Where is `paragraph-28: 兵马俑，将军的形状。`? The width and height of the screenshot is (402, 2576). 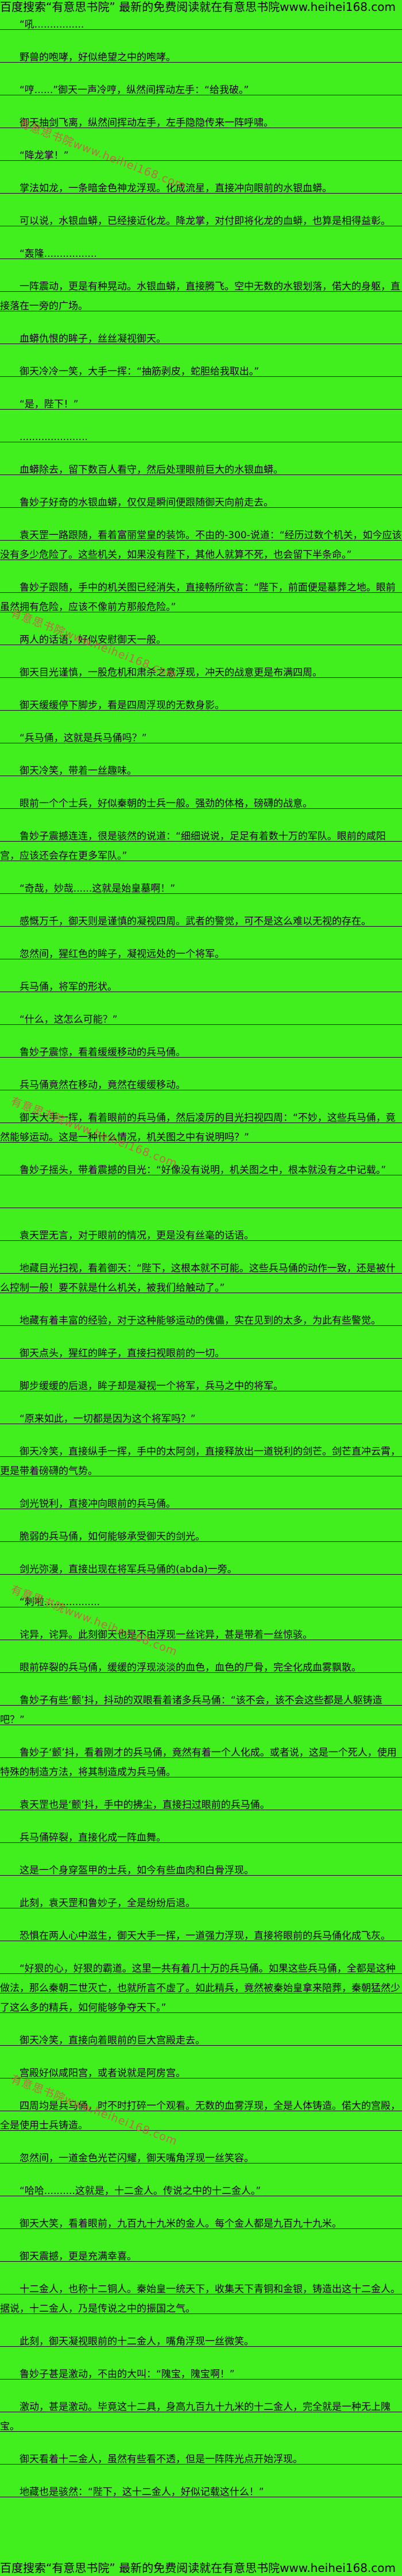
paragraph-28: 兵马俑，将军的形状。 is located at coordinates (201, 987).